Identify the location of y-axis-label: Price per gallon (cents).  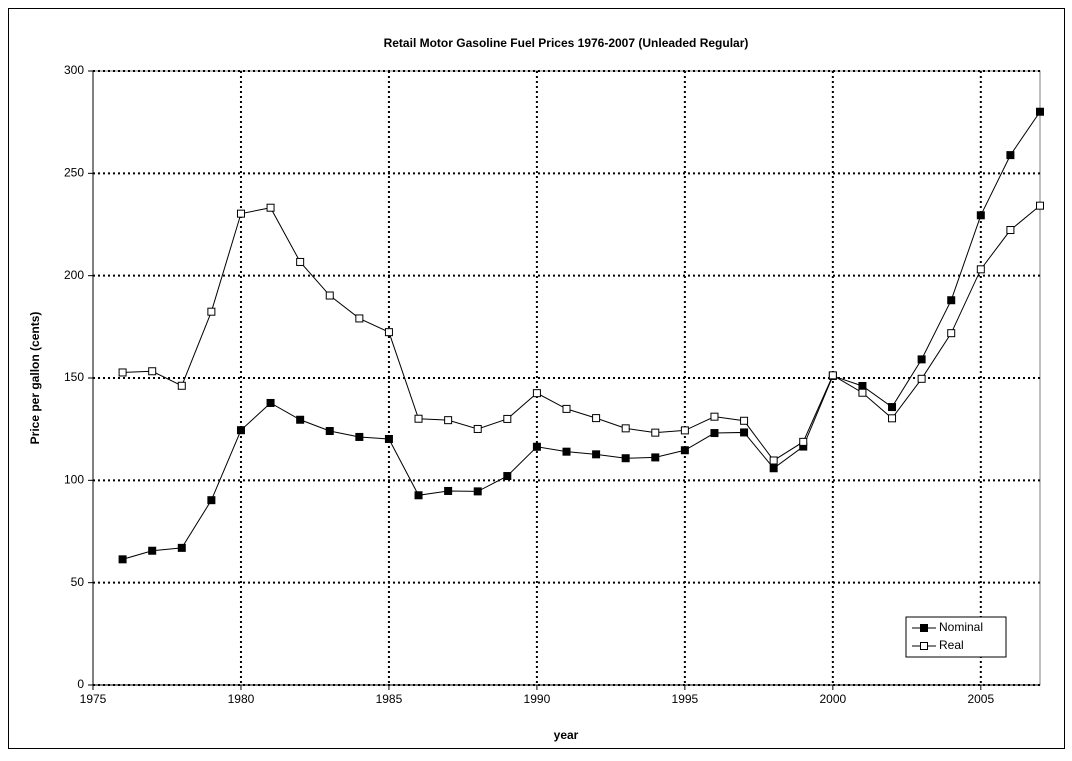
(35, 378).